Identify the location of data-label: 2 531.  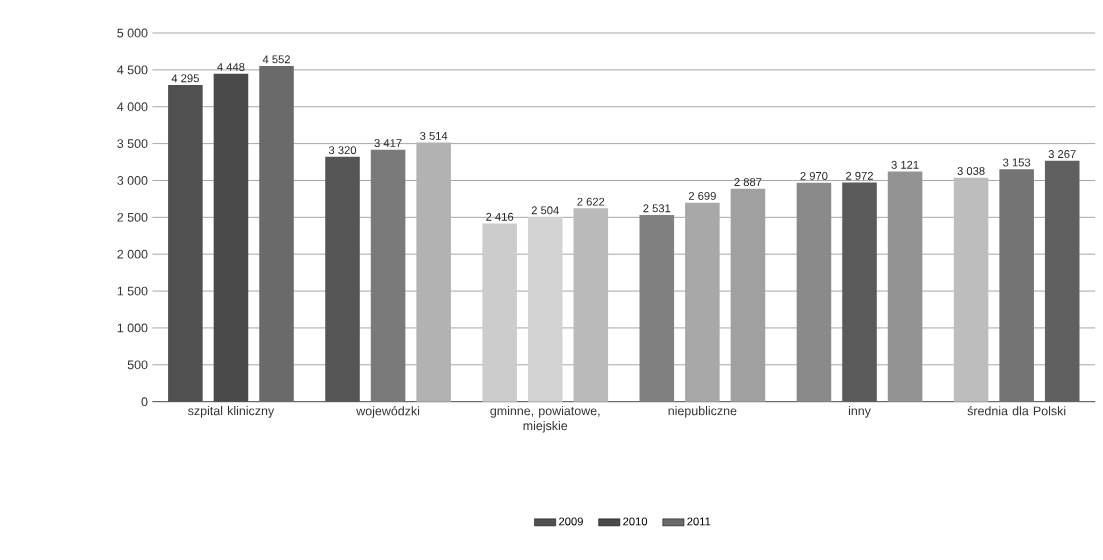
(657, 208).